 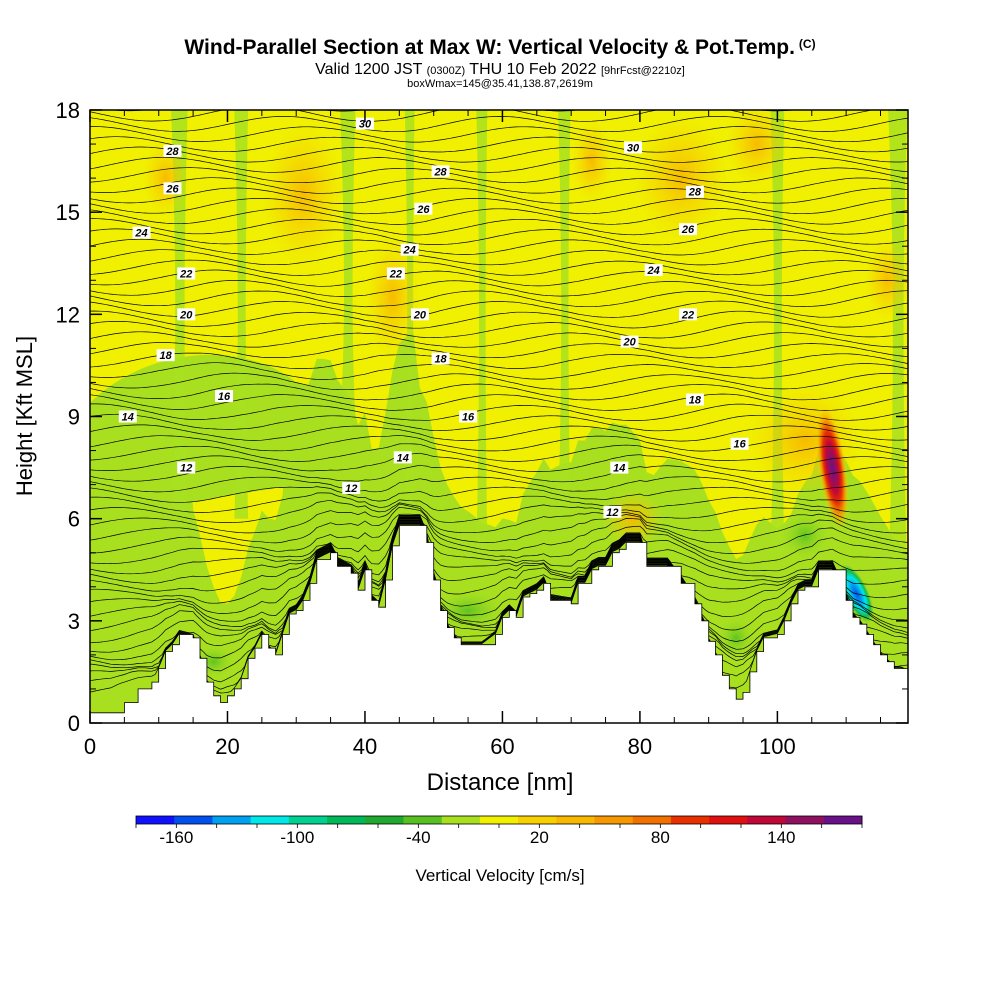 I want to click on x-tick-label: 80, so click(x=640, y=746).